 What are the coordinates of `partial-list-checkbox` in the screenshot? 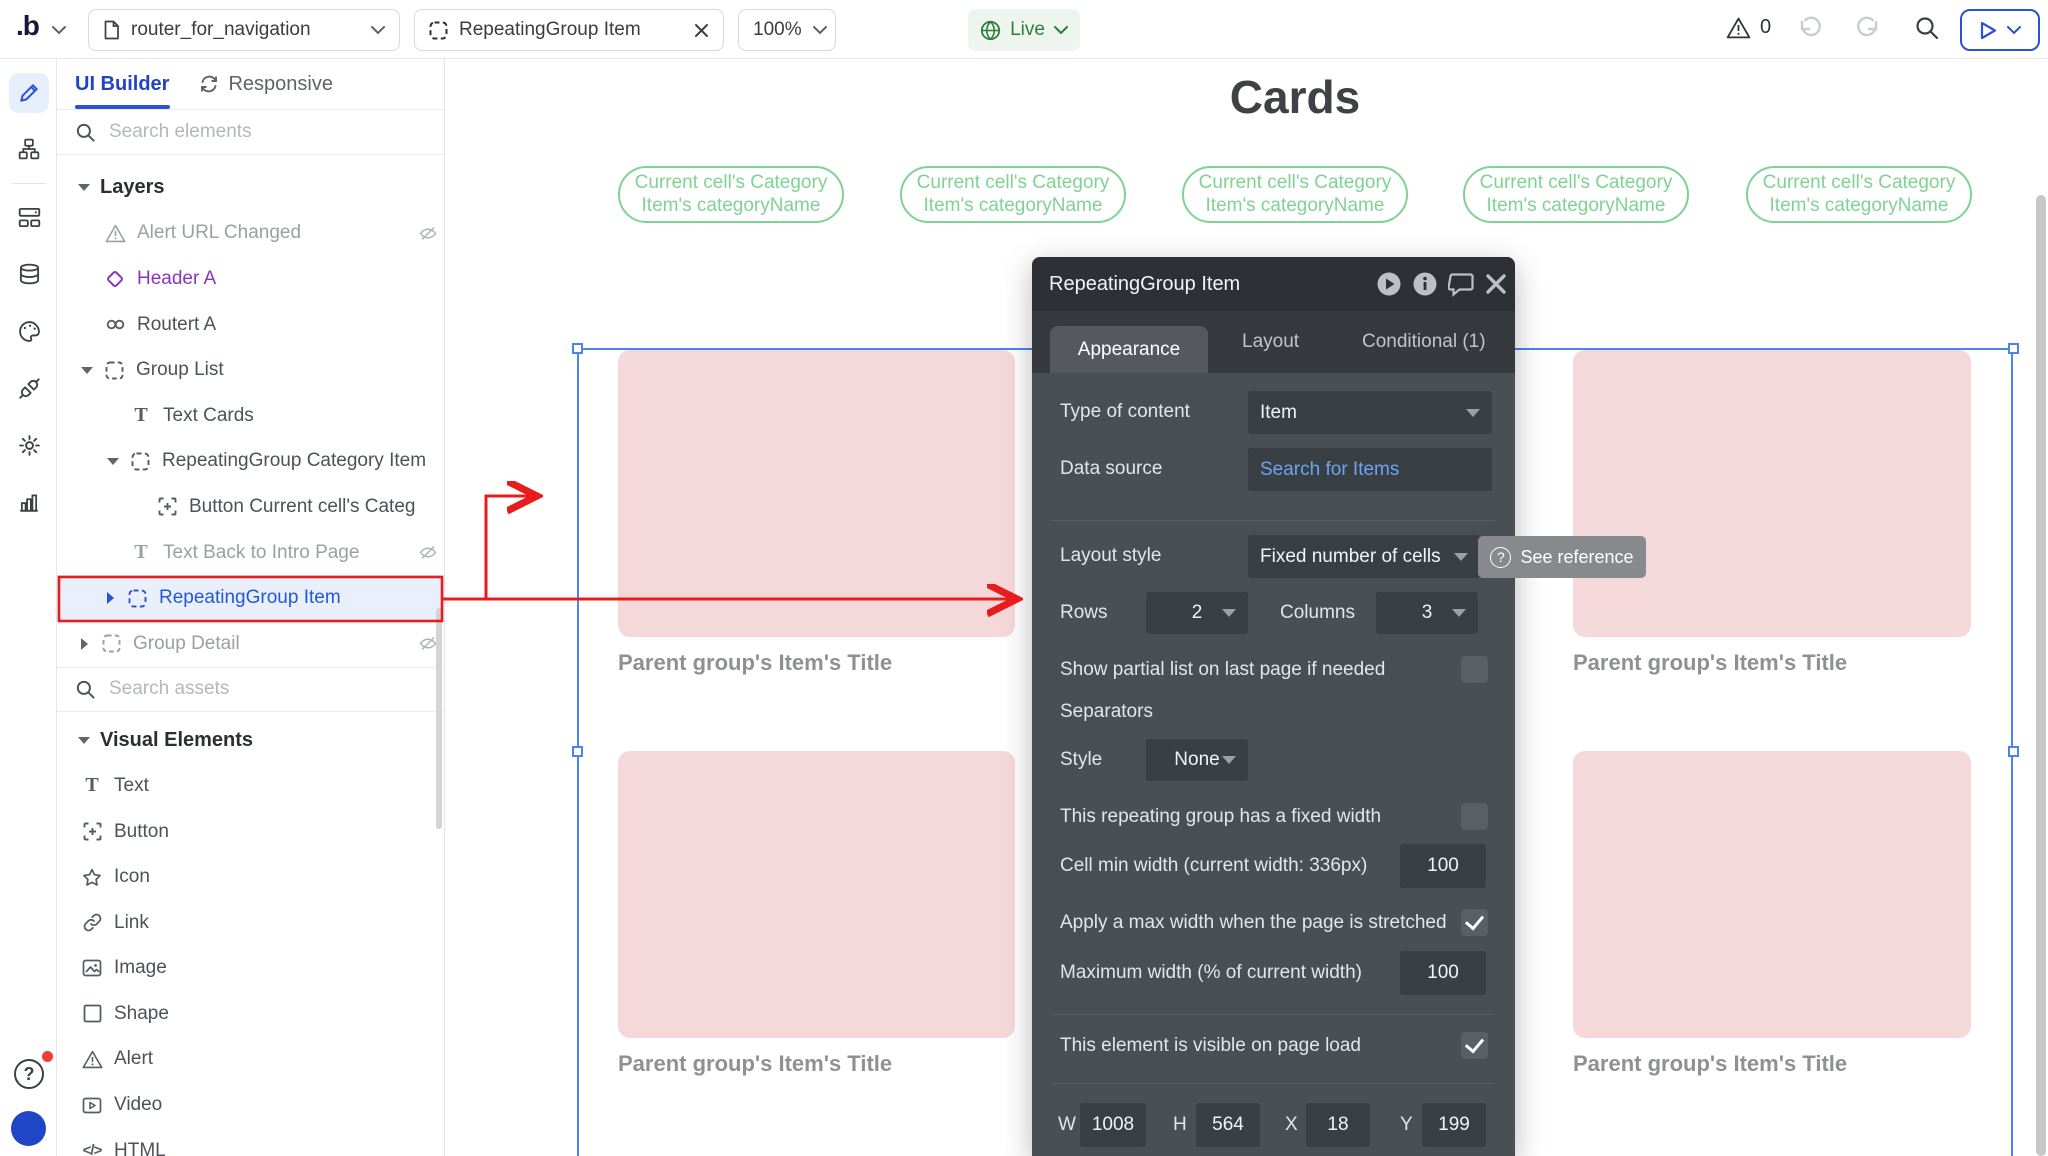 It's located at (1474, 669).